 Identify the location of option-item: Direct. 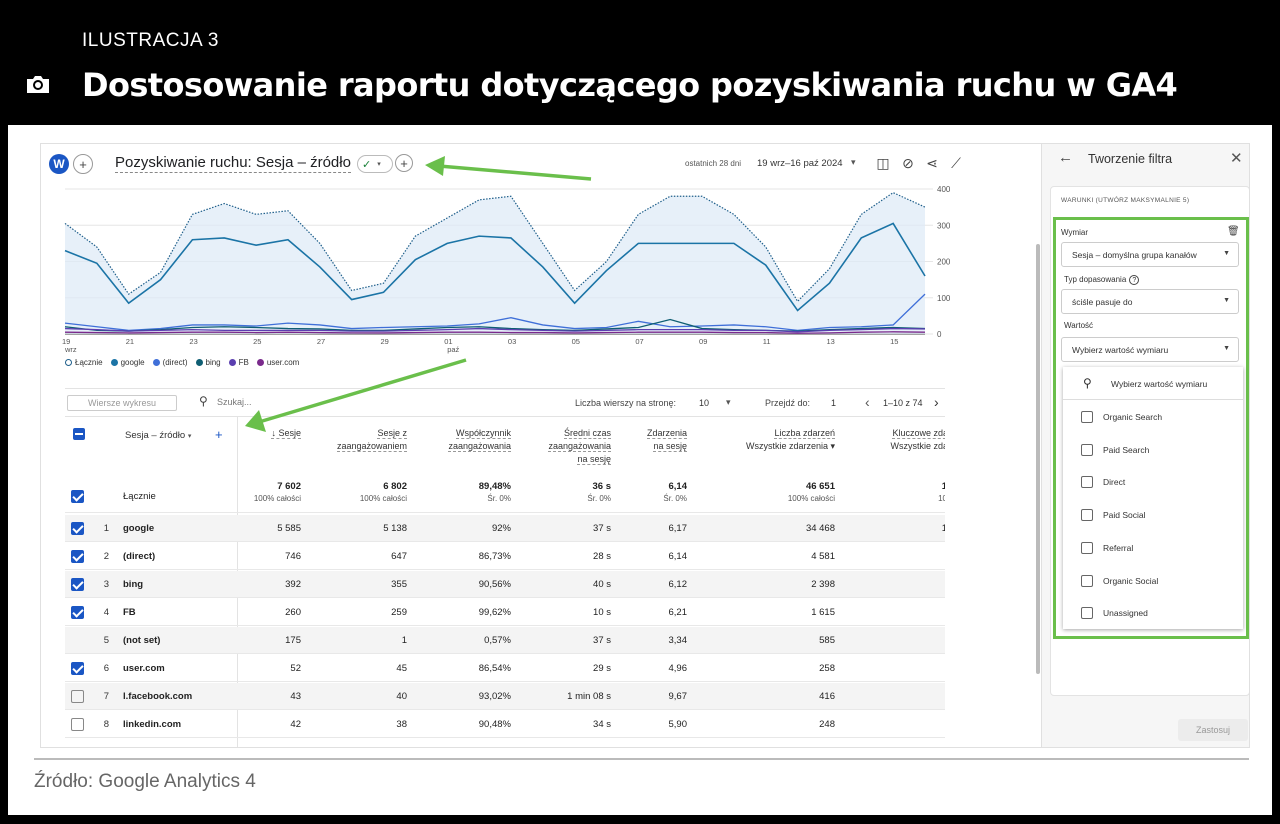
(1103, 482).